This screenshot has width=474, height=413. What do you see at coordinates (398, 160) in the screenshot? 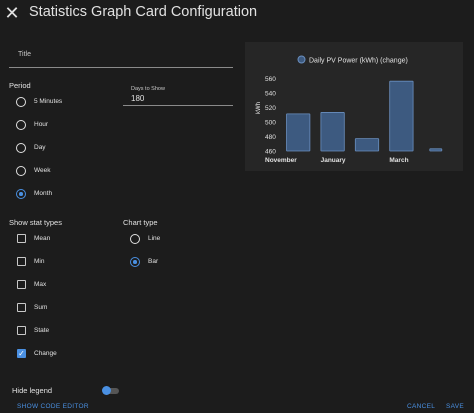
I see `x-tick-label: March` at bounding box center [398, 160].